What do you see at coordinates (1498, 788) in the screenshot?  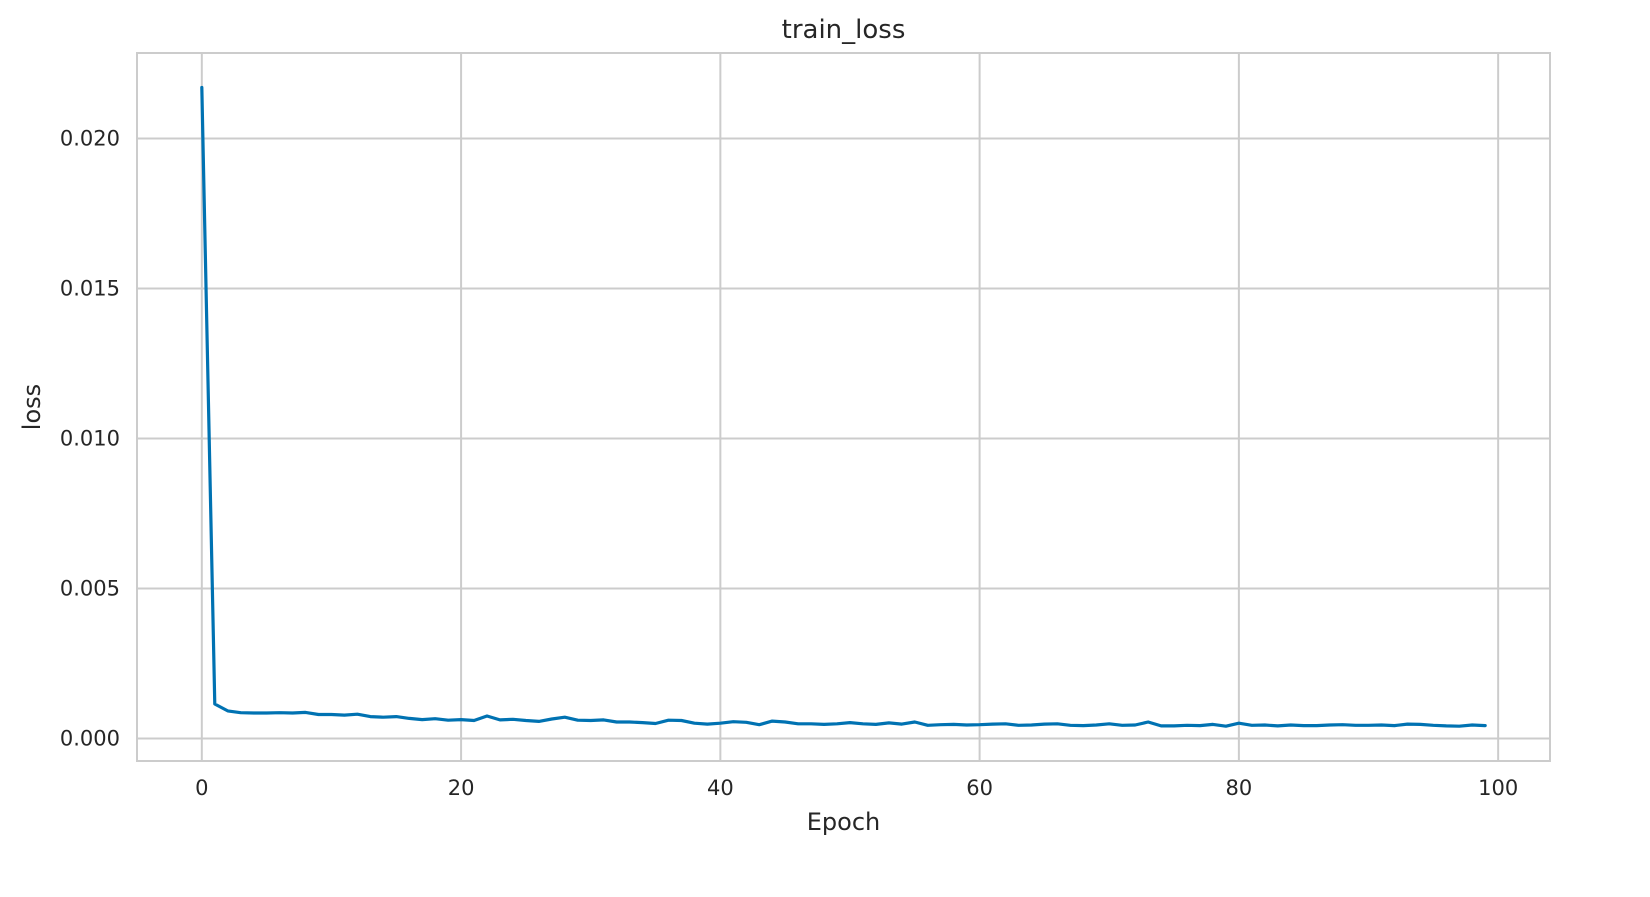 I see `x-tick-label: 100` at bounding box center [1498, 788].